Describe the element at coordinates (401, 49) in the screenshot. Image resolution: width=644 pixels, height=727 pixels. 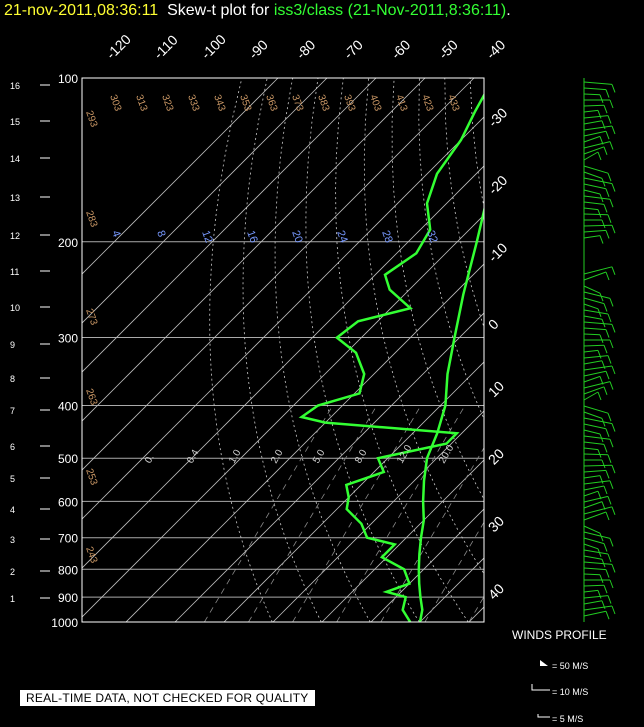
I see `isotherm-label: -60` at that location.